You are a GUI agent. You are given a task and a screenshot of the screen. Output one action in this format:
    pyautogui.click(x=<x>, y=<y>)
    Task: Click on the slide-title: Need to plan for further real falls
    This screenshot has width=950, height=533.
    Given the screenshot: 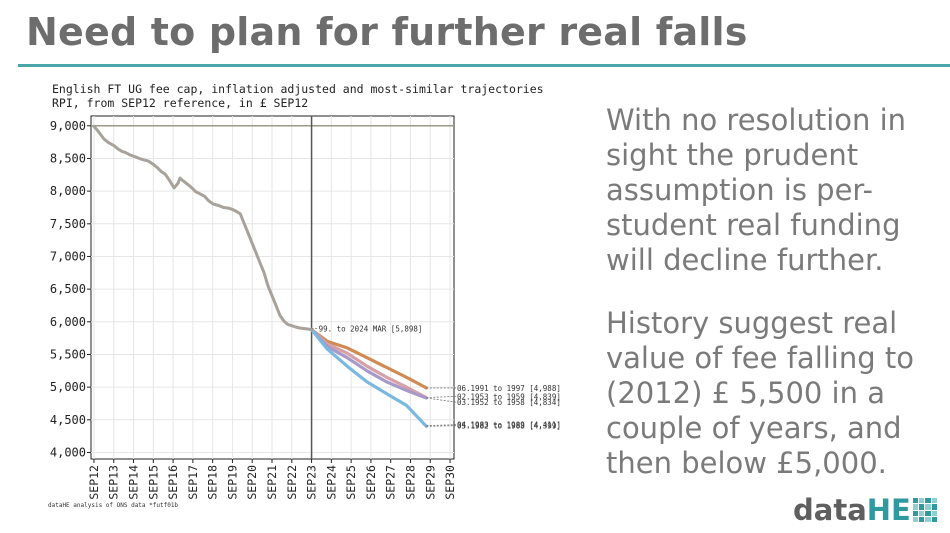 What is the action you would take?
    pyautogui.click(x=387, y=32)
    